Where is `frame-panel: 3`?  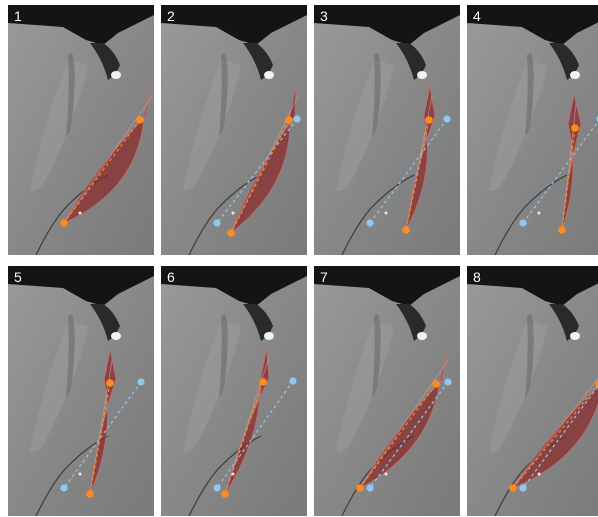
frame-panel: 3 is located at coordinates (387, 130).